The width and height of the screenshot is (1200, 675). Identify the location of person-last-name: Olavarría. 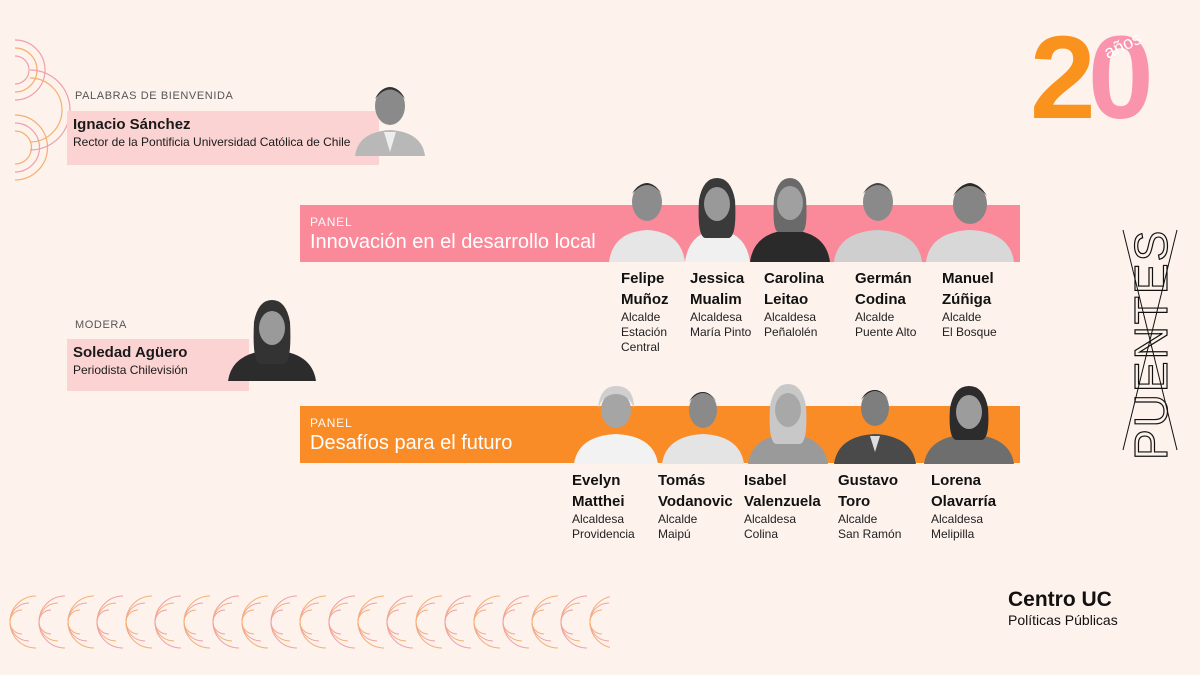
(964, 501).